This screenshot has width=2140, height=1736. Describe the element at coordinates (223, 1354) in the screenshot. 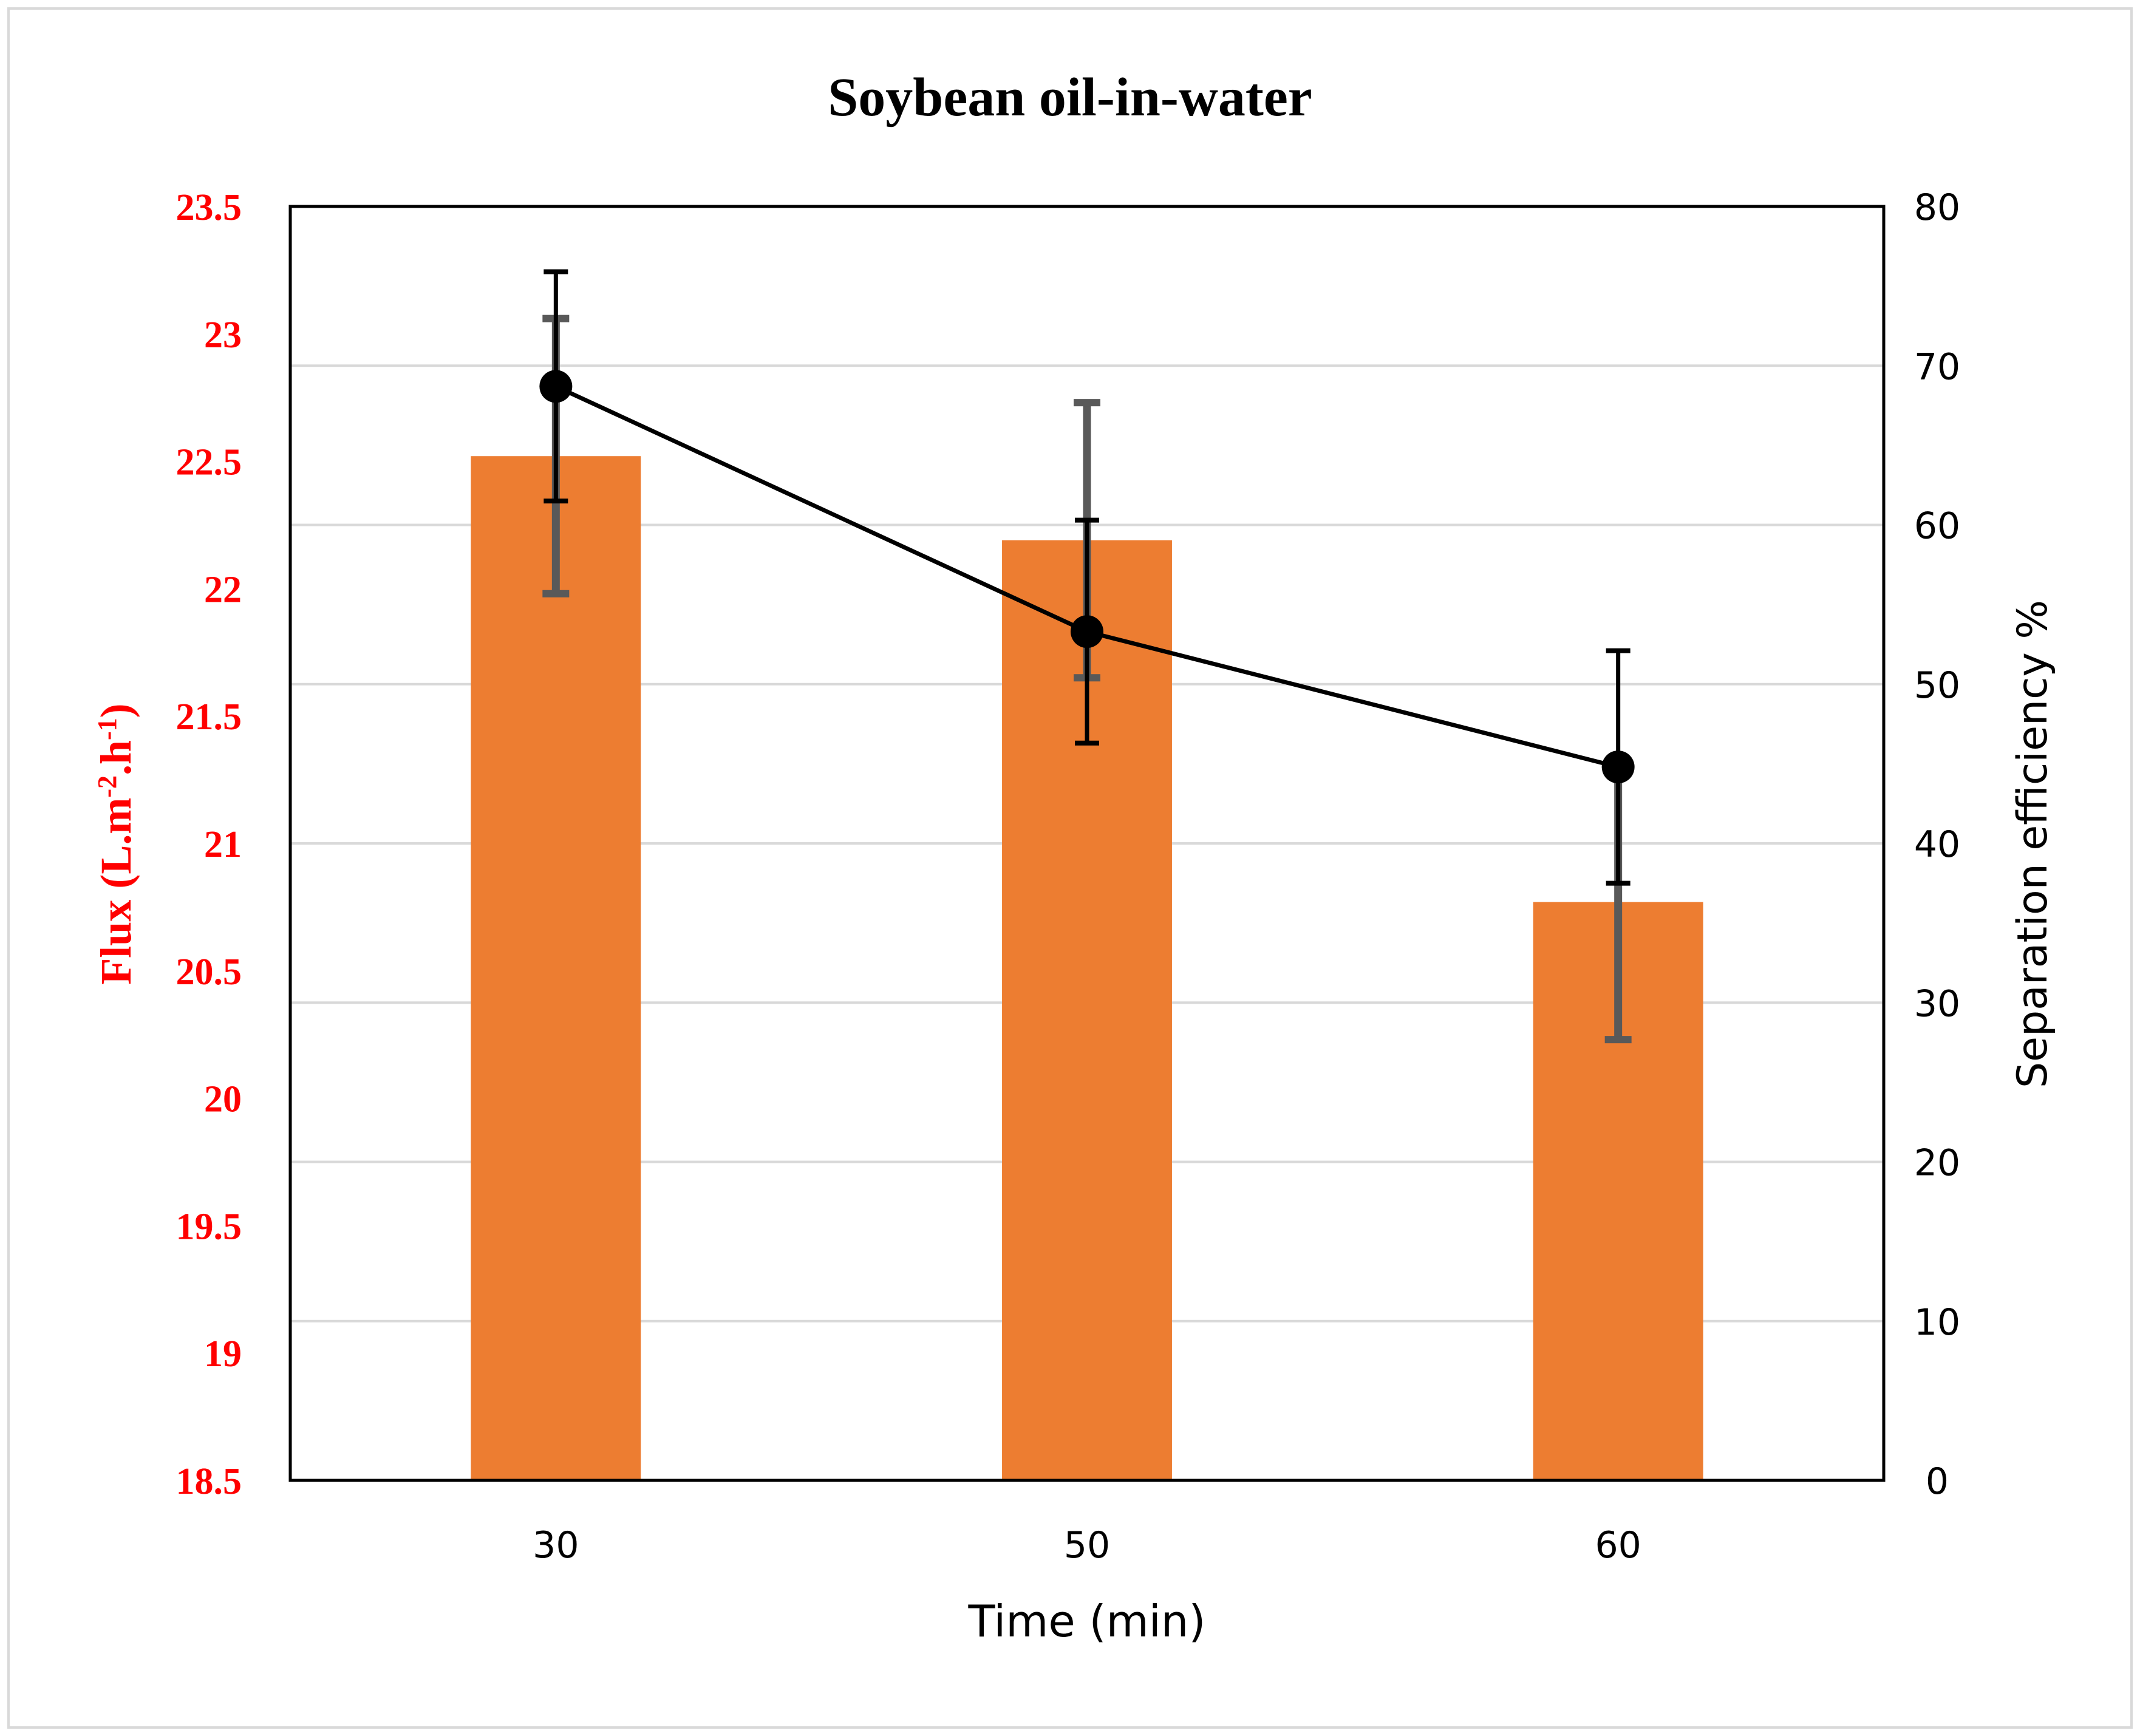

I see `left-tick-label: 19` at that location.